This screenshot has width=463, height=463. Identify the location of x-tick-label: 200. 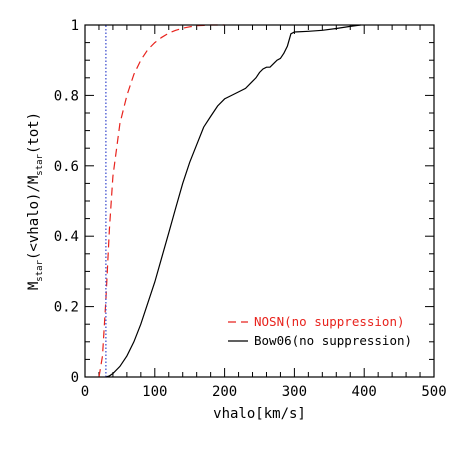
(224, 392).